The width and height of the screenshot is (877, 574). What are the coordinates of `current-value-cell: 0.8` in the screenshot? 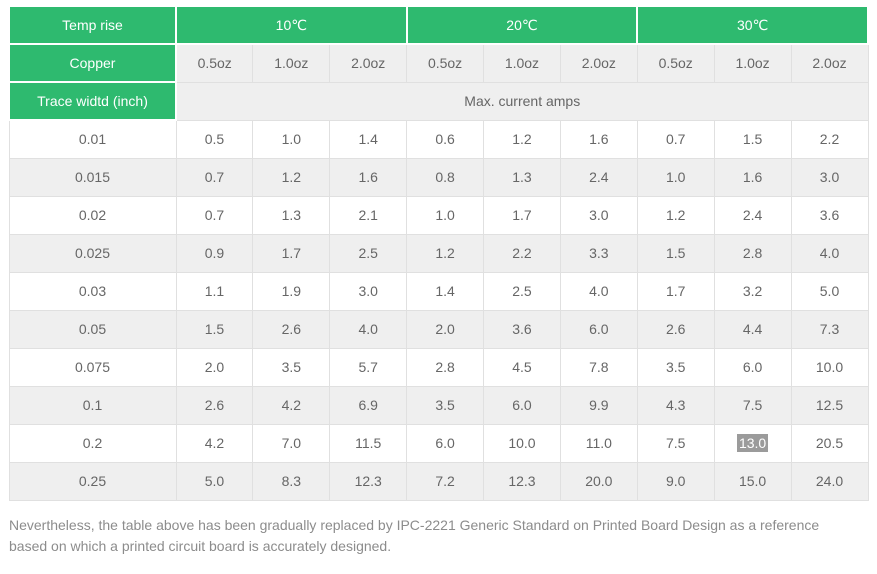 It's located at (445, 177).